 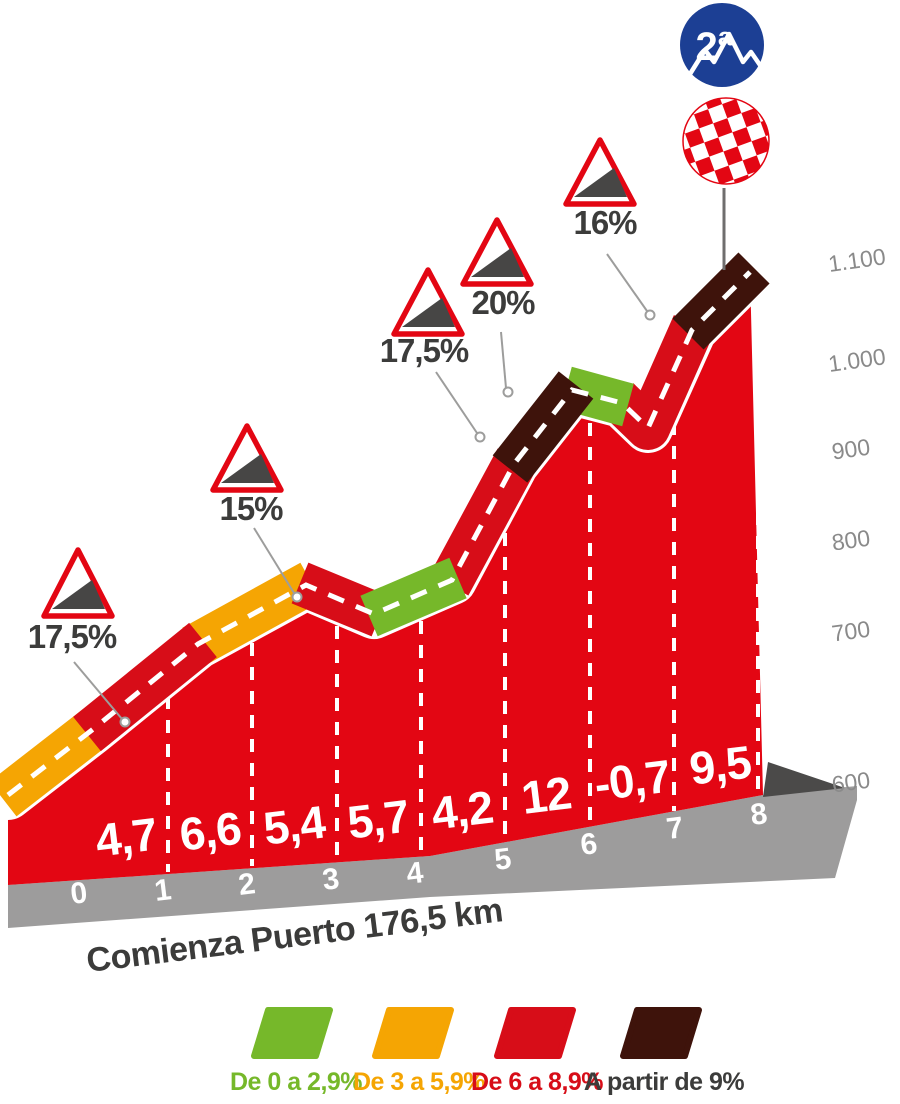 I want to click on elevation-label: 1.100, so click(x=857, y=260).